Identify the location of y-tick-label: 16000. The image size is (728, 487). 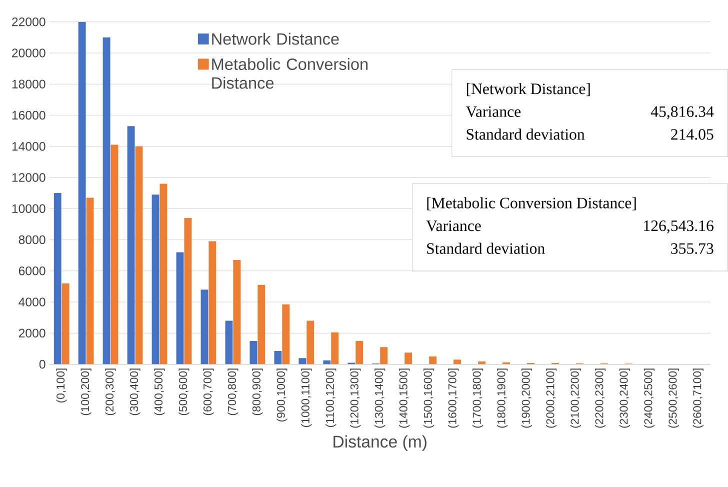
(29, 115).